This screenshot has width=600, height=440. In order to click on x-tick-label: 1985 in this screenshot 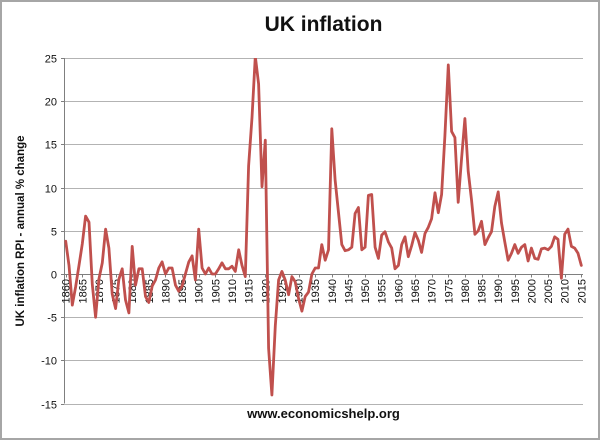, I will do `click(483, 291)`.